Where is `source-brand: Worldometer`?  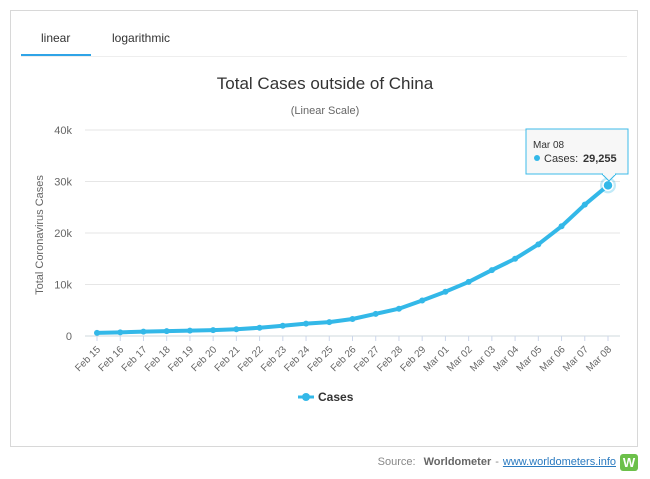 source-brand: Worldometer is located at coordinates (457, 462).